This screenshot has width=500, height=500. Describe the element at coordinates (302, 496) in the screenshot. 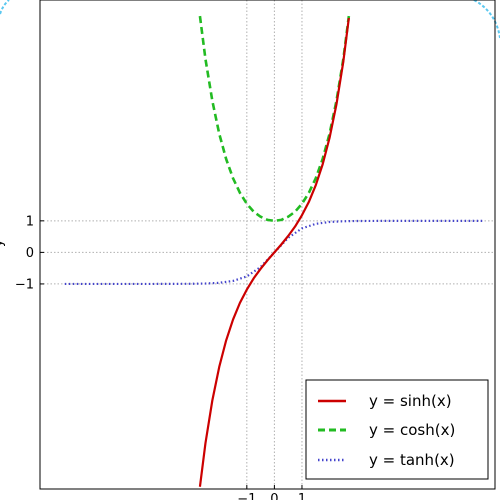

I see `x-tick-label: 1` at that location.